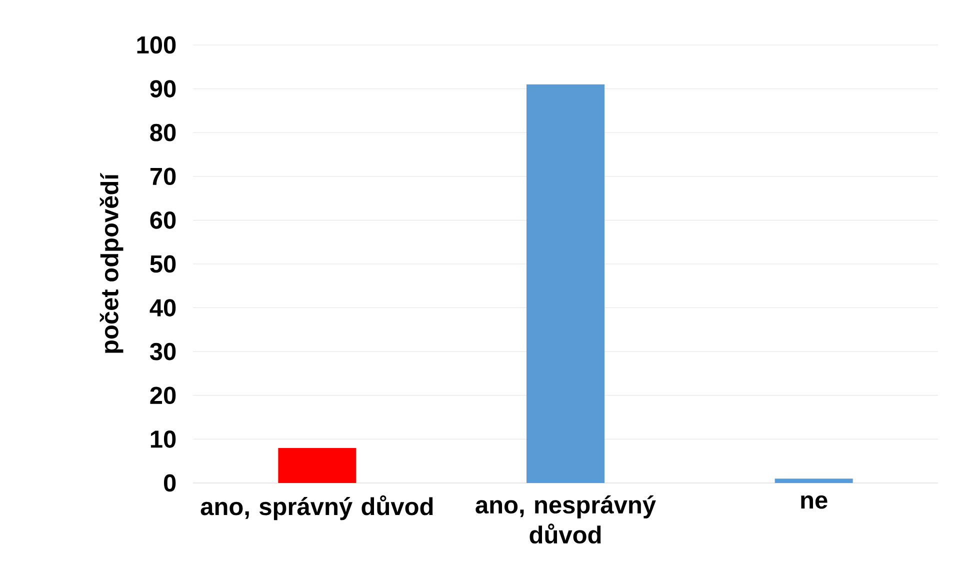  What do you see at coordinates (163, 439) in the screenshot?
I see `y-tick-label: 10` at bounding box center [163, 439].